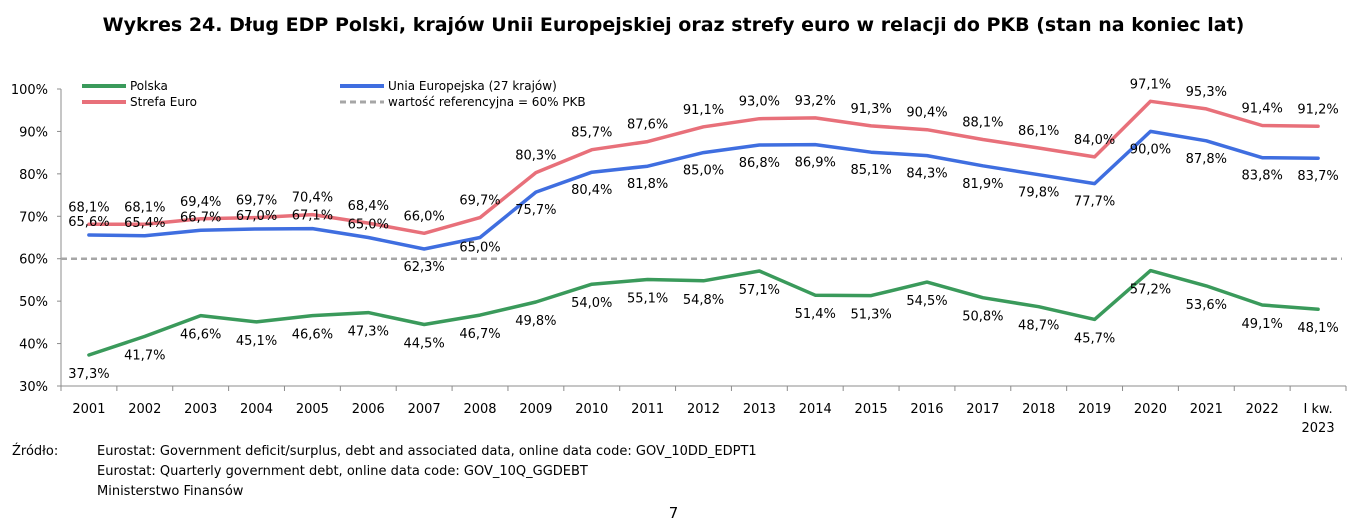  What do you see at coordinates (368, 409) in the screenshot?
I see `x-tick-label: 2006` at bounding box center [368, 409].